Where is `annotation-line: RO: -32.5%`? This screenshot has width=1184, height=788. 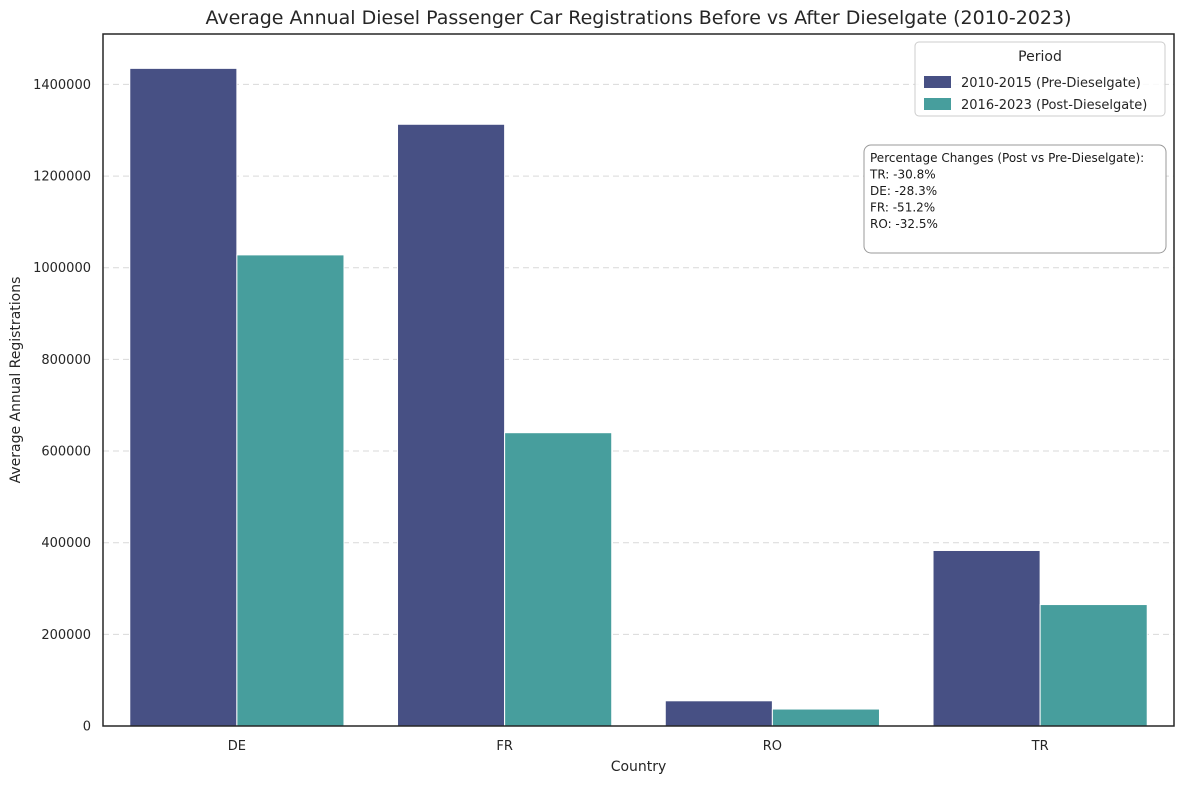 annotation-line: RO: -32.5% is located at coordinates (904, 224).